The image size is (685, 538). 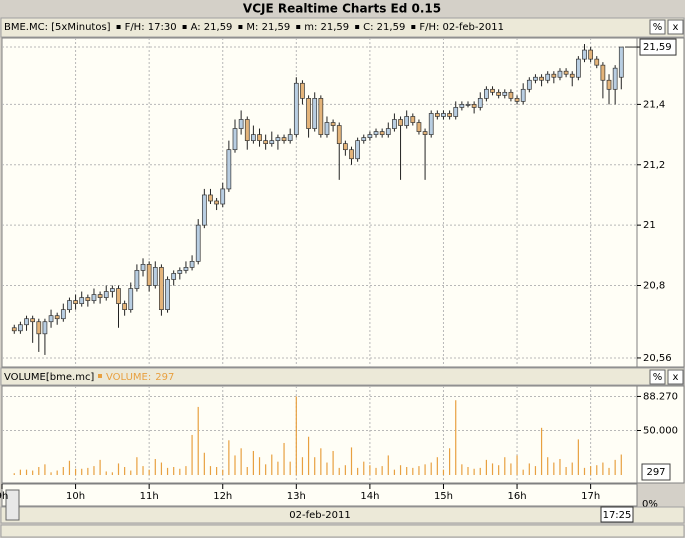 What do you see at coordinates (654, 286) in the screenshot?
I see `y-tick-label: 20,8` at bounding box center [654, 286].